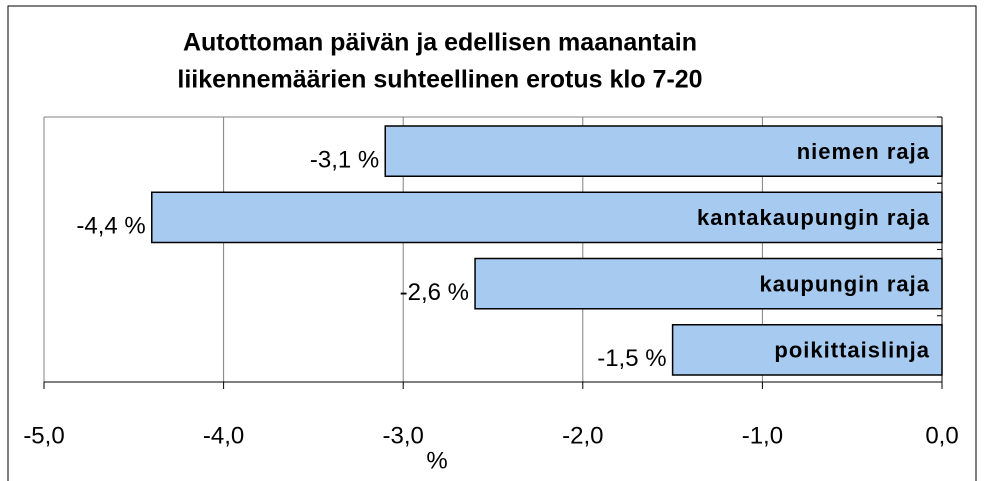  What do you see at coordinates (43, 435) in the screenshot?
I see `x-tick-label: -5,0` at bounding box center [43, 435].